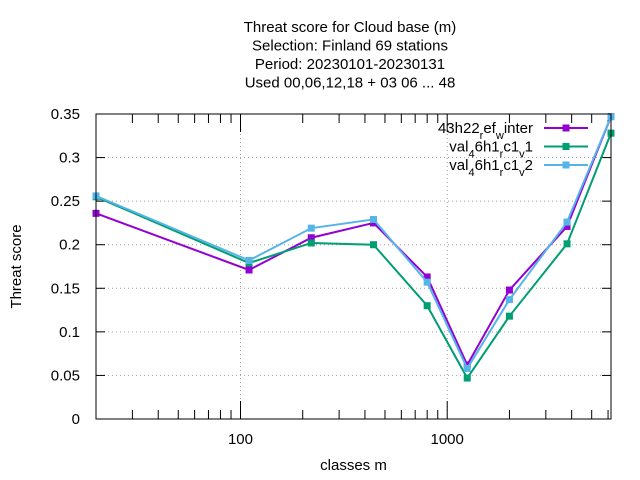  What do you see at coordinates (491, 150) in the screenshot?
I see `legend-label: val46h1rc1v1` at bounding box center [491, 150].